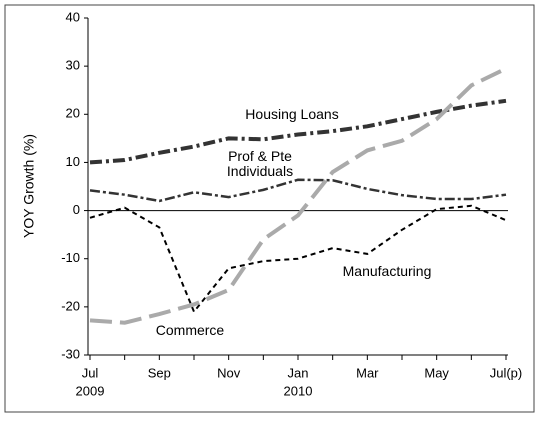 This screenshot has width=540, height=421. Describe the element at coordinates (298, 372) in the screenshot. I see `x-tick-label: Jan` at that location.